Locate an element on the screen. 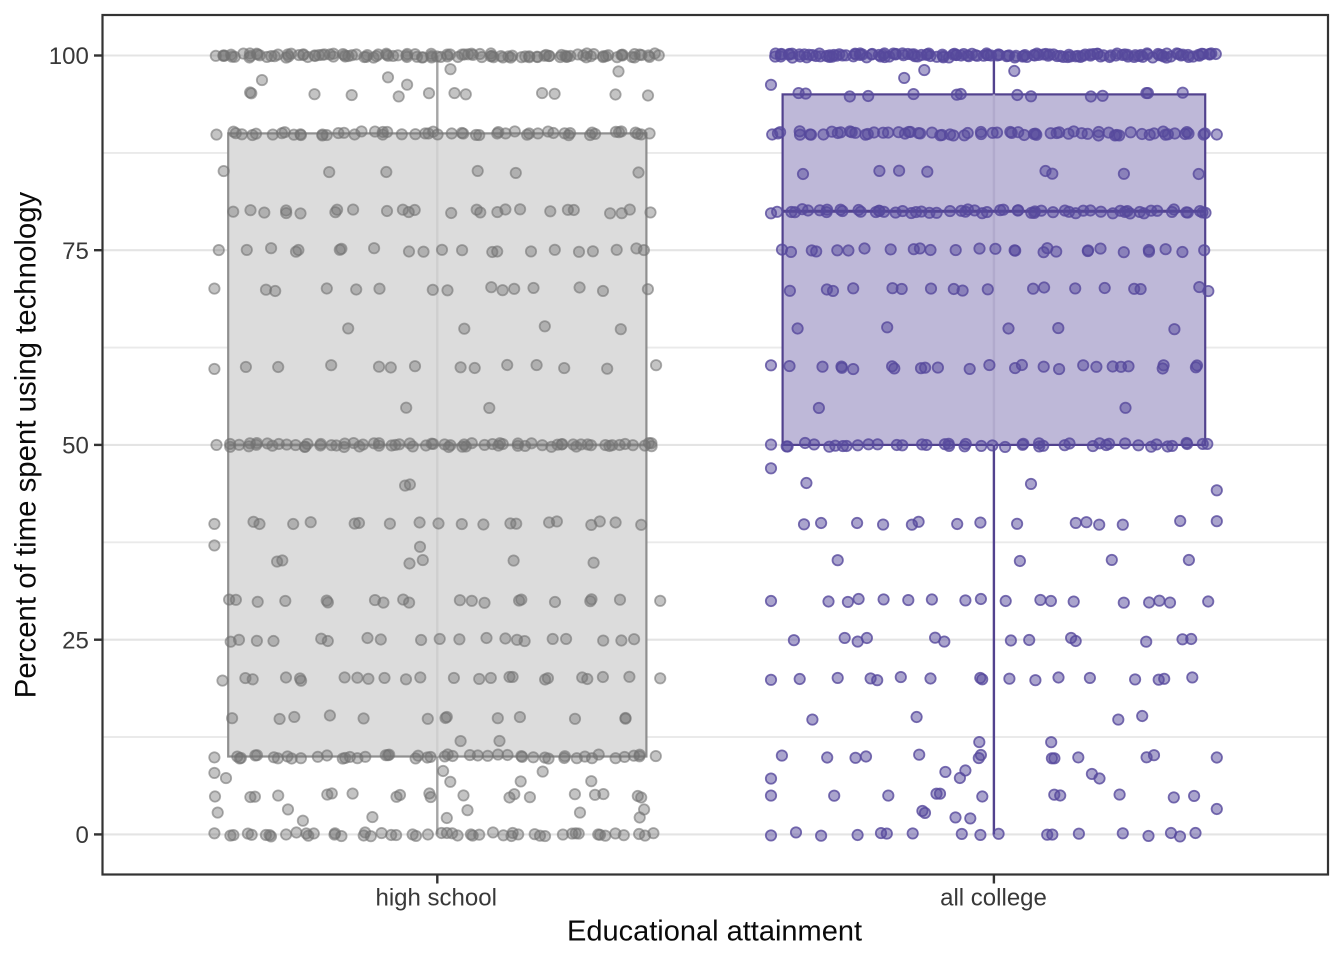 Image resolution: width=1344 pixels, height=965 pixels. svg-text:Percent of time spent using te: Percent of time spent using technology is located at coordinates (25, 444).